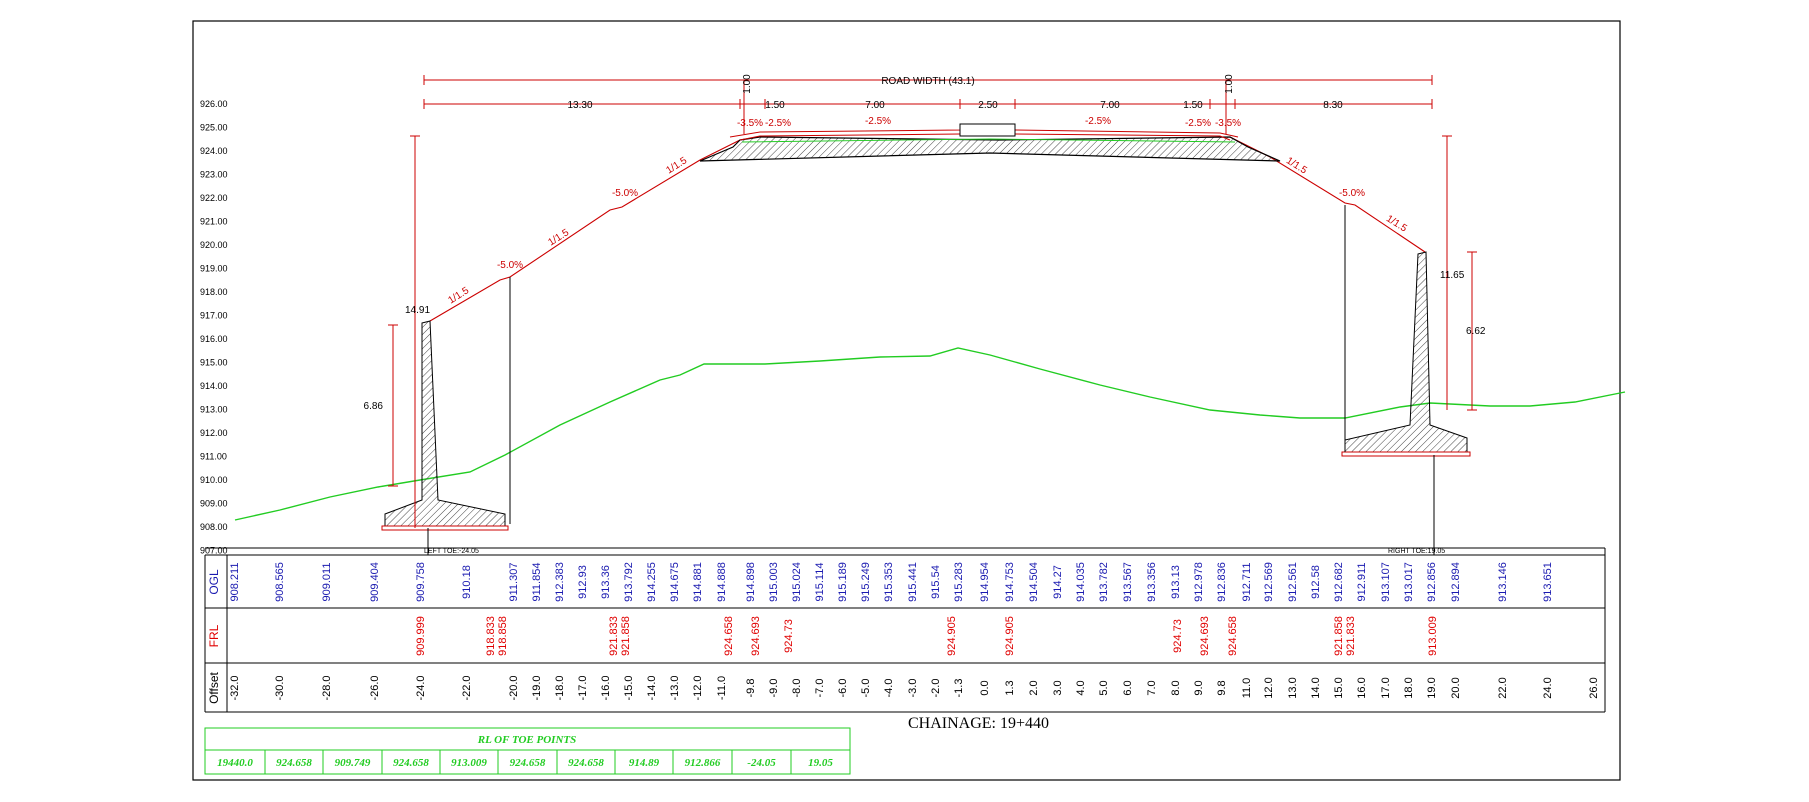  What do you see at coordinates (1339, 687) in the screenshot?
I see `offset-value: 15.0` at bounding box center [1339, 687].